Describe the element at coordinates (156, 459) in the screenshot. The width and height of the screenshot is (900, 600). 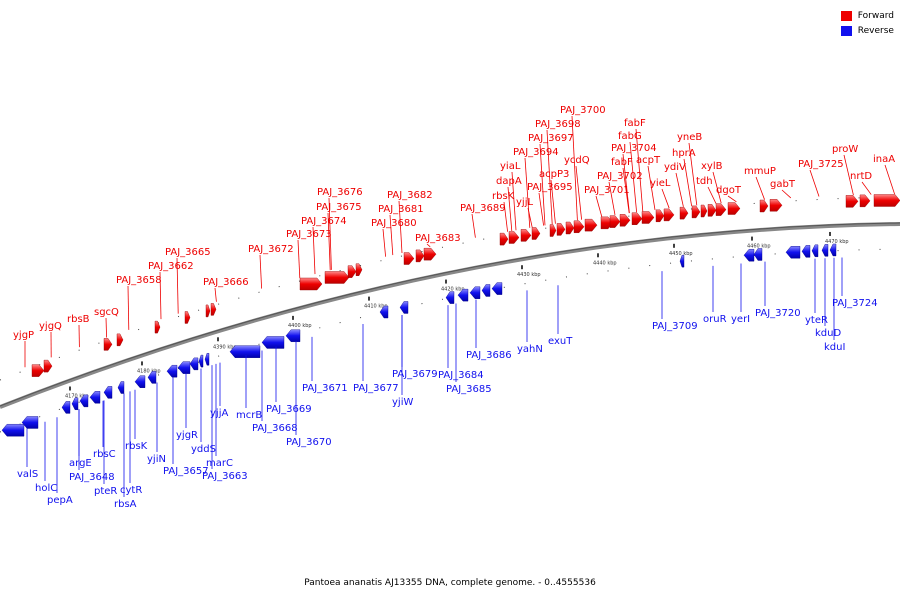
I see `reverse-gene-label-yjin: yjiN` at that location.